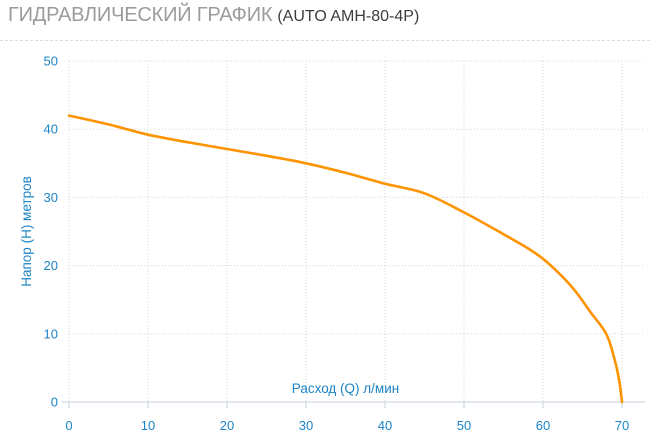 The height and width of the screenshot is (446, 650). What do you see at coordinates (51, 333) in the screenshot?
I see `y-tick-label: 10` at bounding box center [51, 333].